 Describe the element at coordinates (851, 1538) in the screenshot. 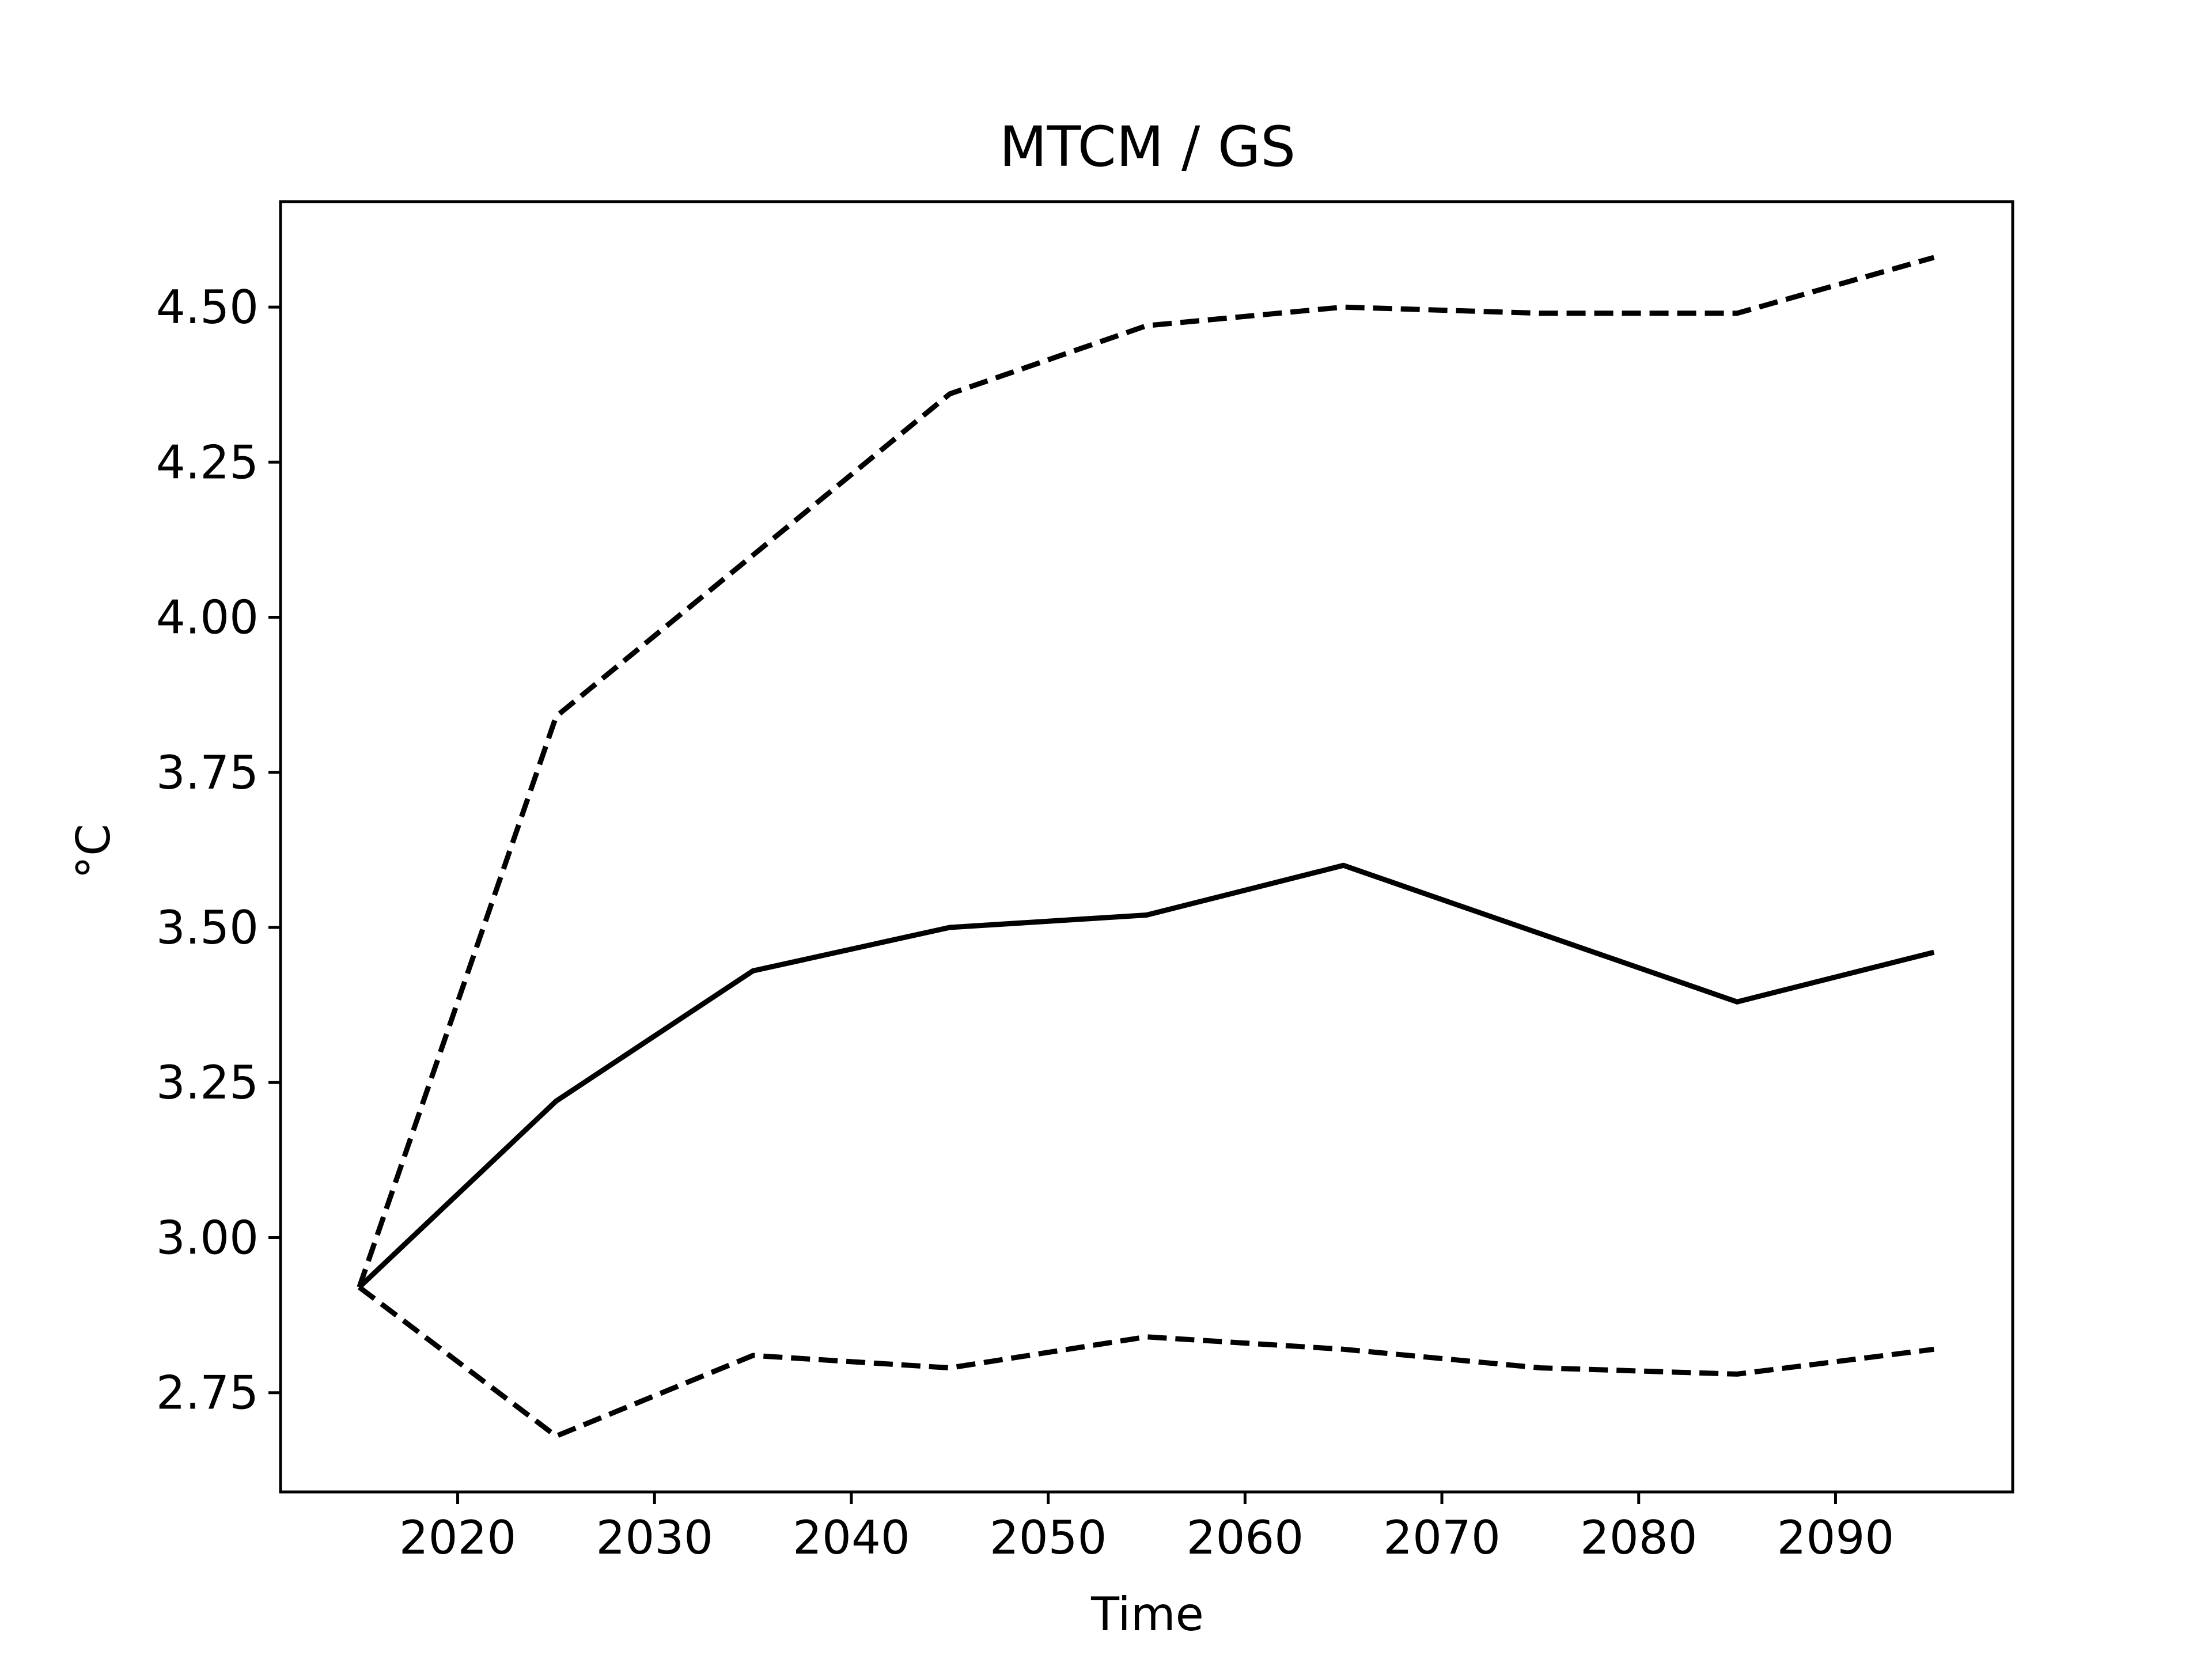

I see `x-tick-label: 2040` at that location.